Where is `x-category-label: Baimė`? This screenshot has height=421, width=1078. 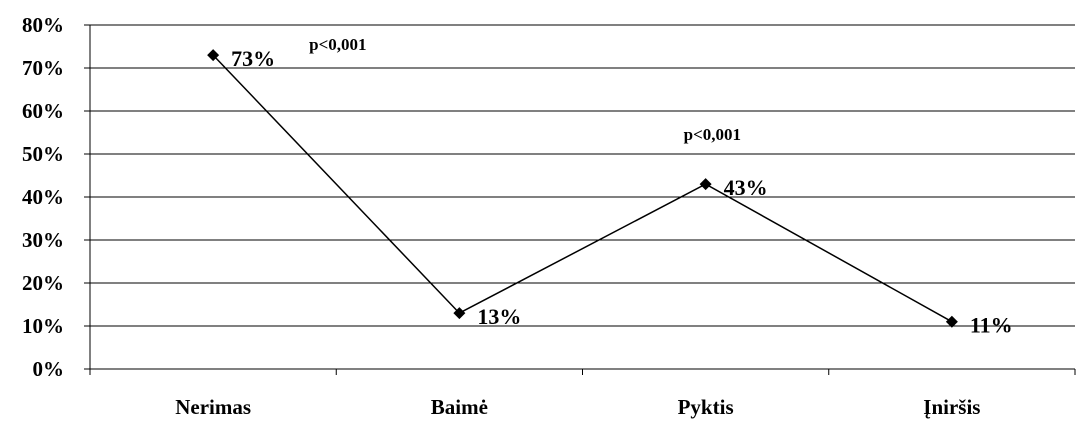
x-category-label: Baimė is located at coordinates (459, 407).